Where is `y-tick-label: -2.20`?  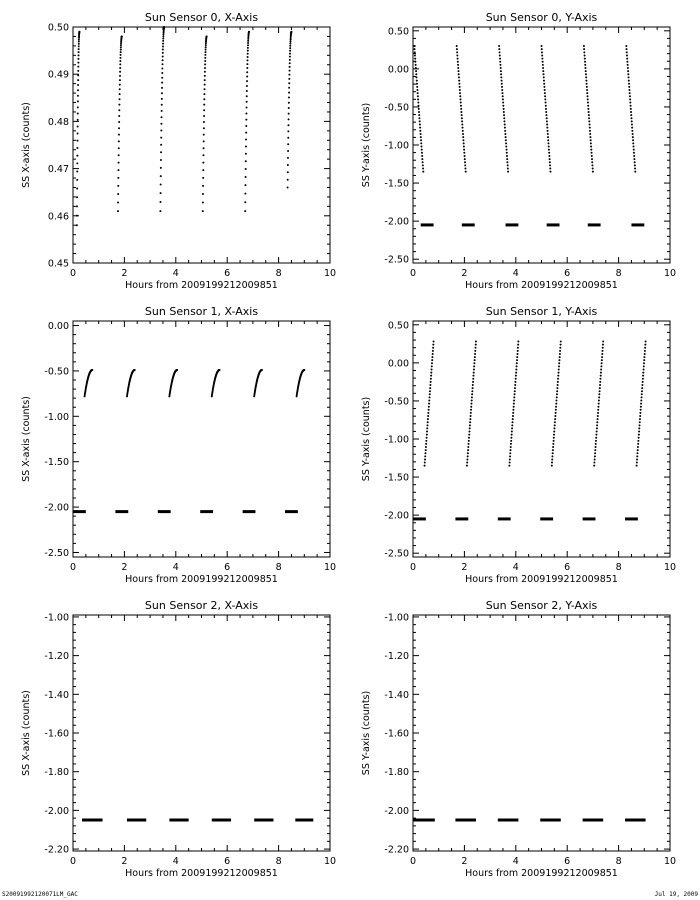 y-tick-label: -2.20 is located at coordinates (56, 850).